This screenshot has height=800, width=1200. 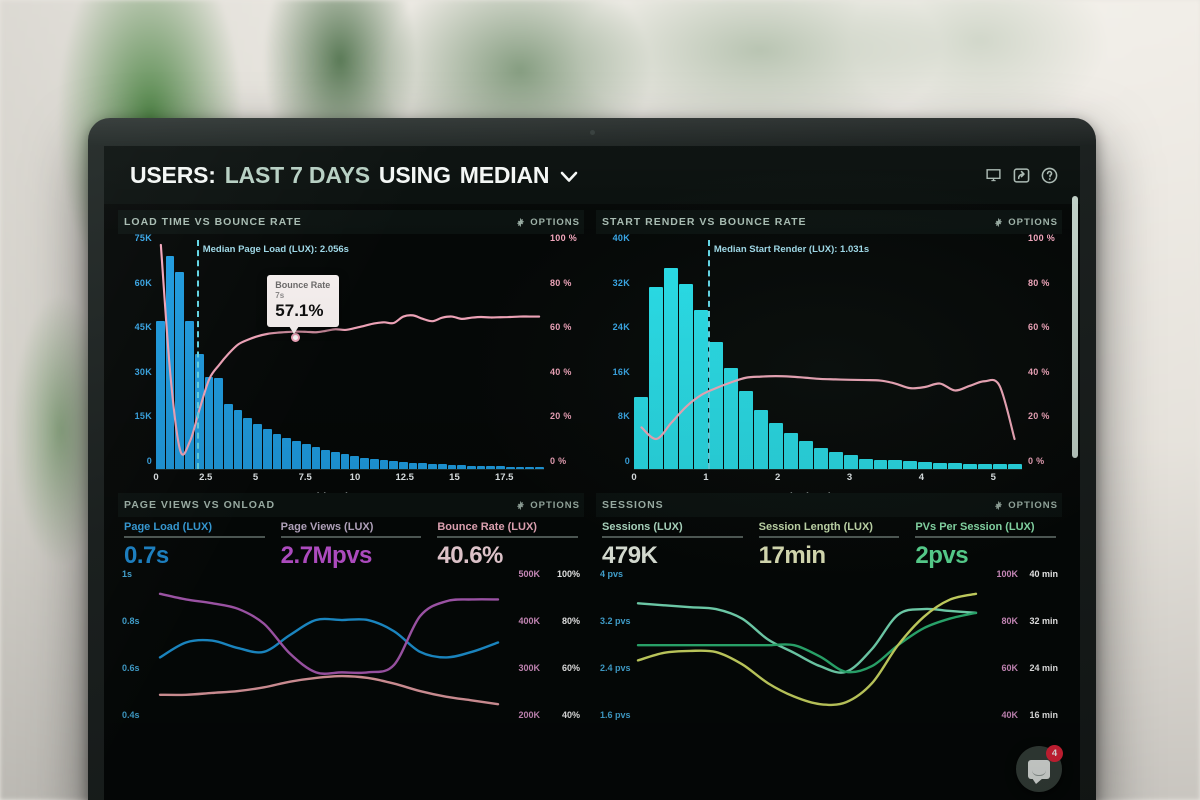 What do you see at coordinates (351, 545) in the screenshot?
I see `metric-card: Page Views (LUX) 2.7Mpvs` at bounding box center [351, 545].